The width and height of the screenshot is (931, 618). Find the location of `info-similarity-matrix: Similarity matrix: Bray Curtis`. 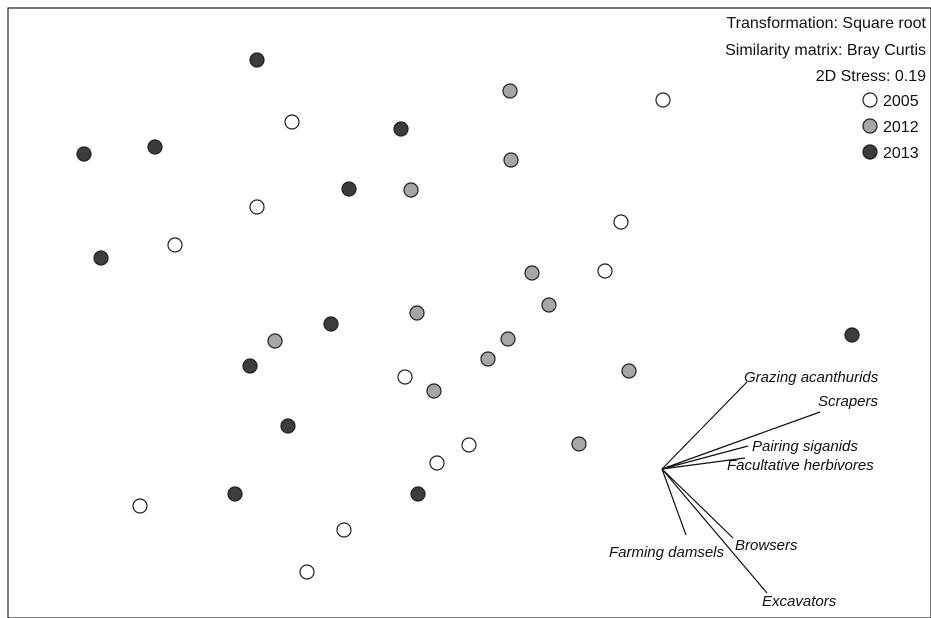

info-similarity-matrix: Similarity matrix: Bray Curtis is located at coordinates (825, 50).